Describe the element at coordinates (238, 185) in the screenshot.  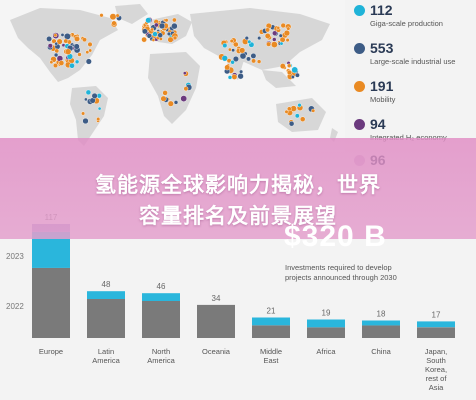
I see `title-line-1: 氢能源全球影响力揭秘，世界` at that location.